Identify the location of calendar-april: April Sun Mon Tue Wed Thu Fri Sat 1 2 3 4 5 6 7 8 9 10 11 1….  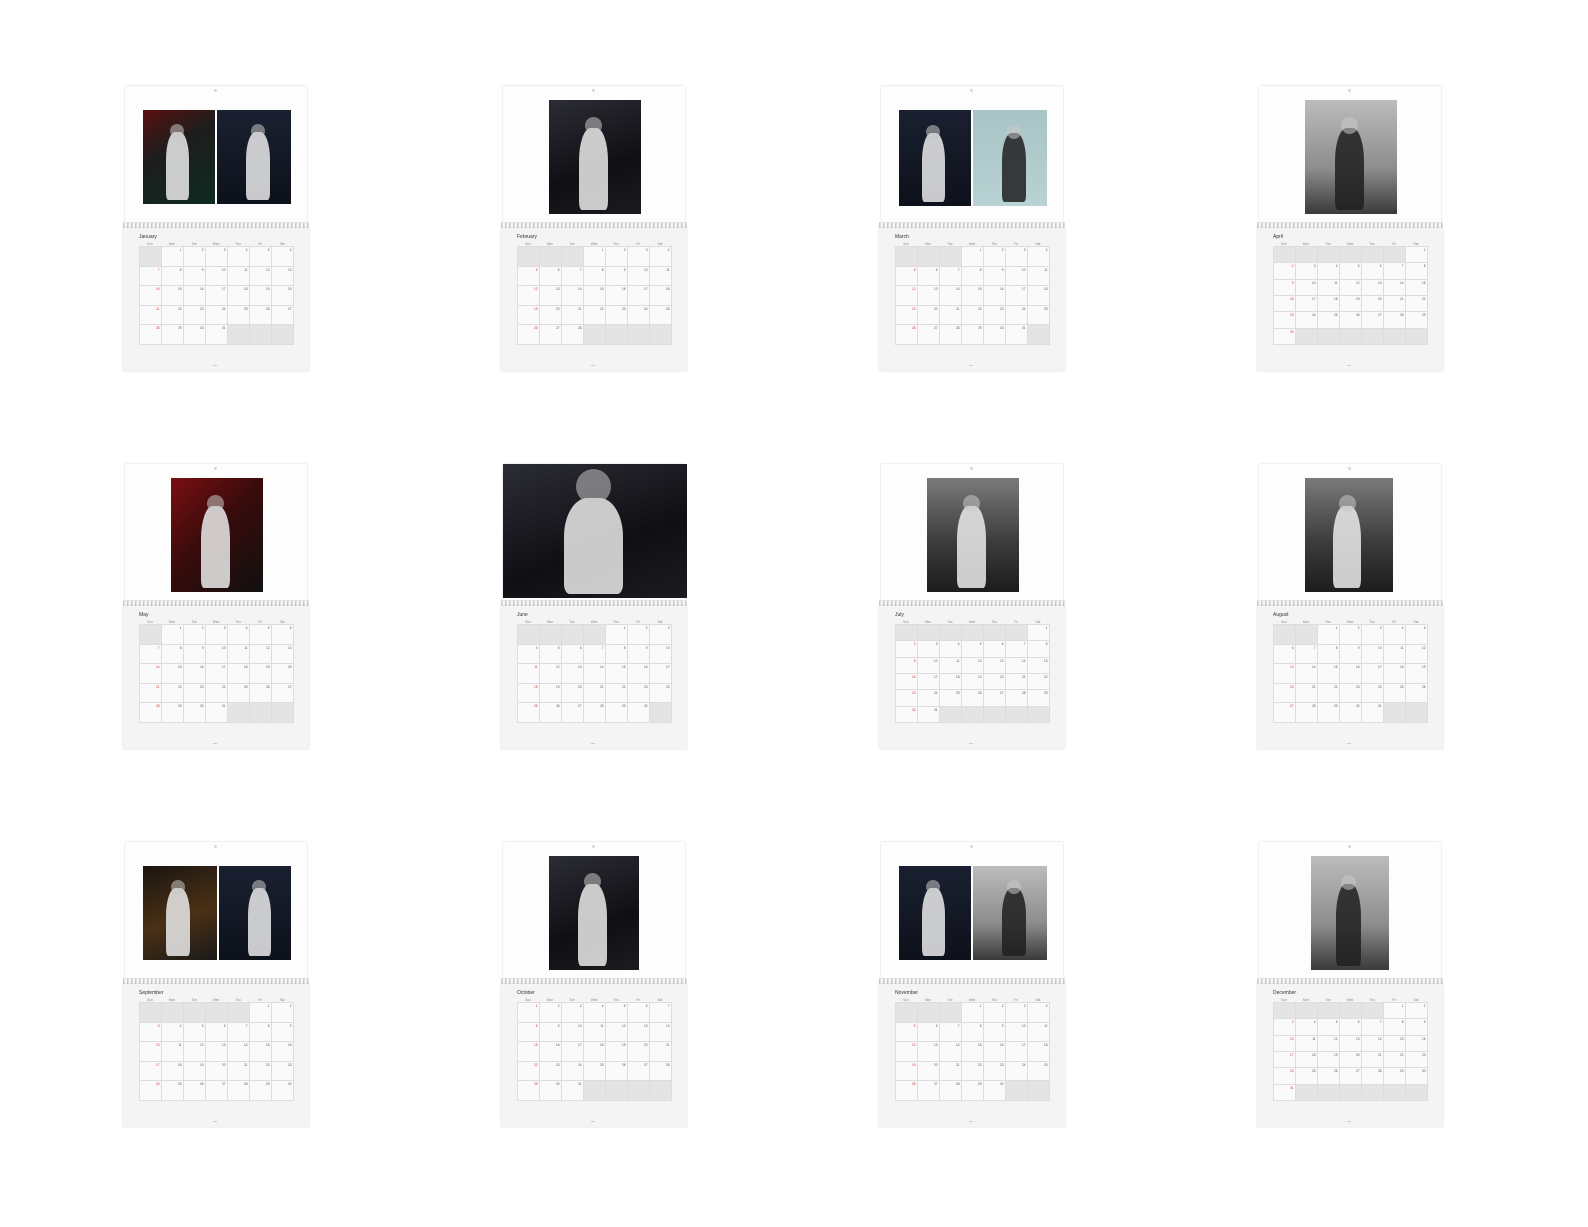
(1350, 228).